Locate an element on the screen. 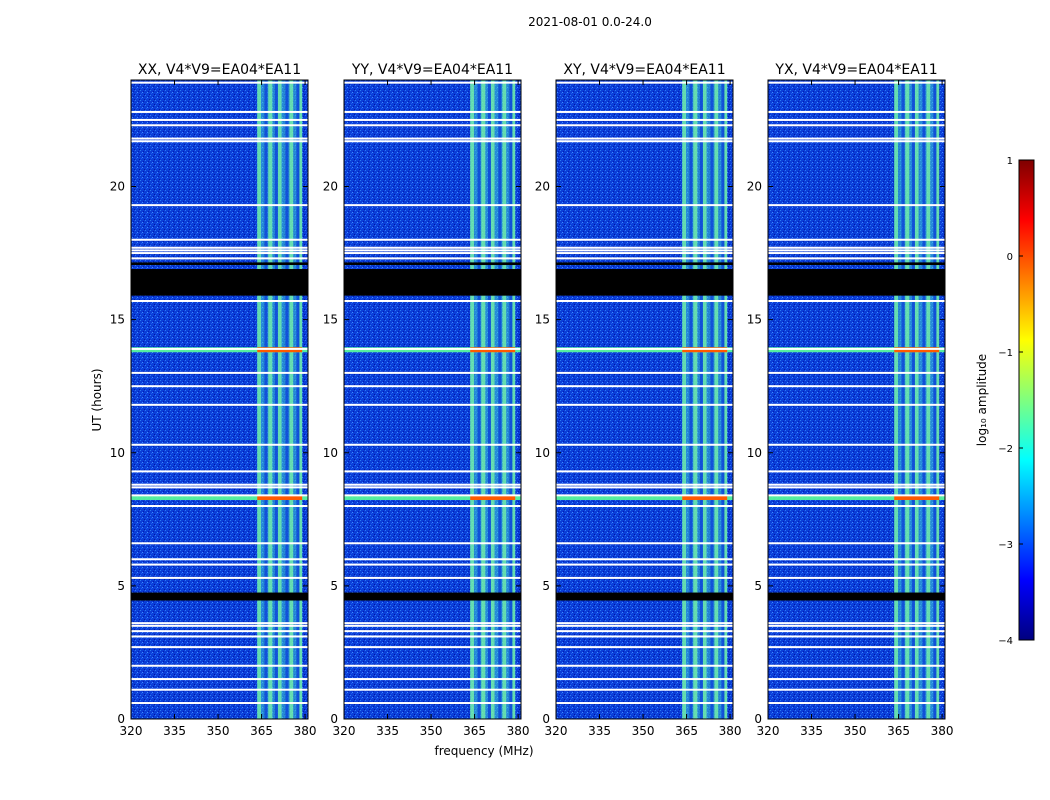  x-tick-label: 380 is located at coordinates (305, 731).